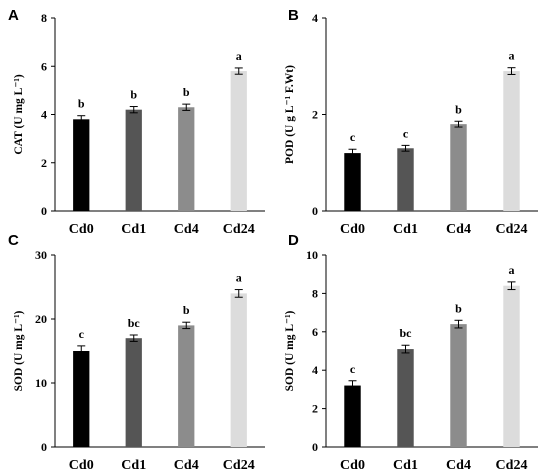 The width and height of the screenshot is (550, 475). I want to click on panel-label: B, so click(293, 15).